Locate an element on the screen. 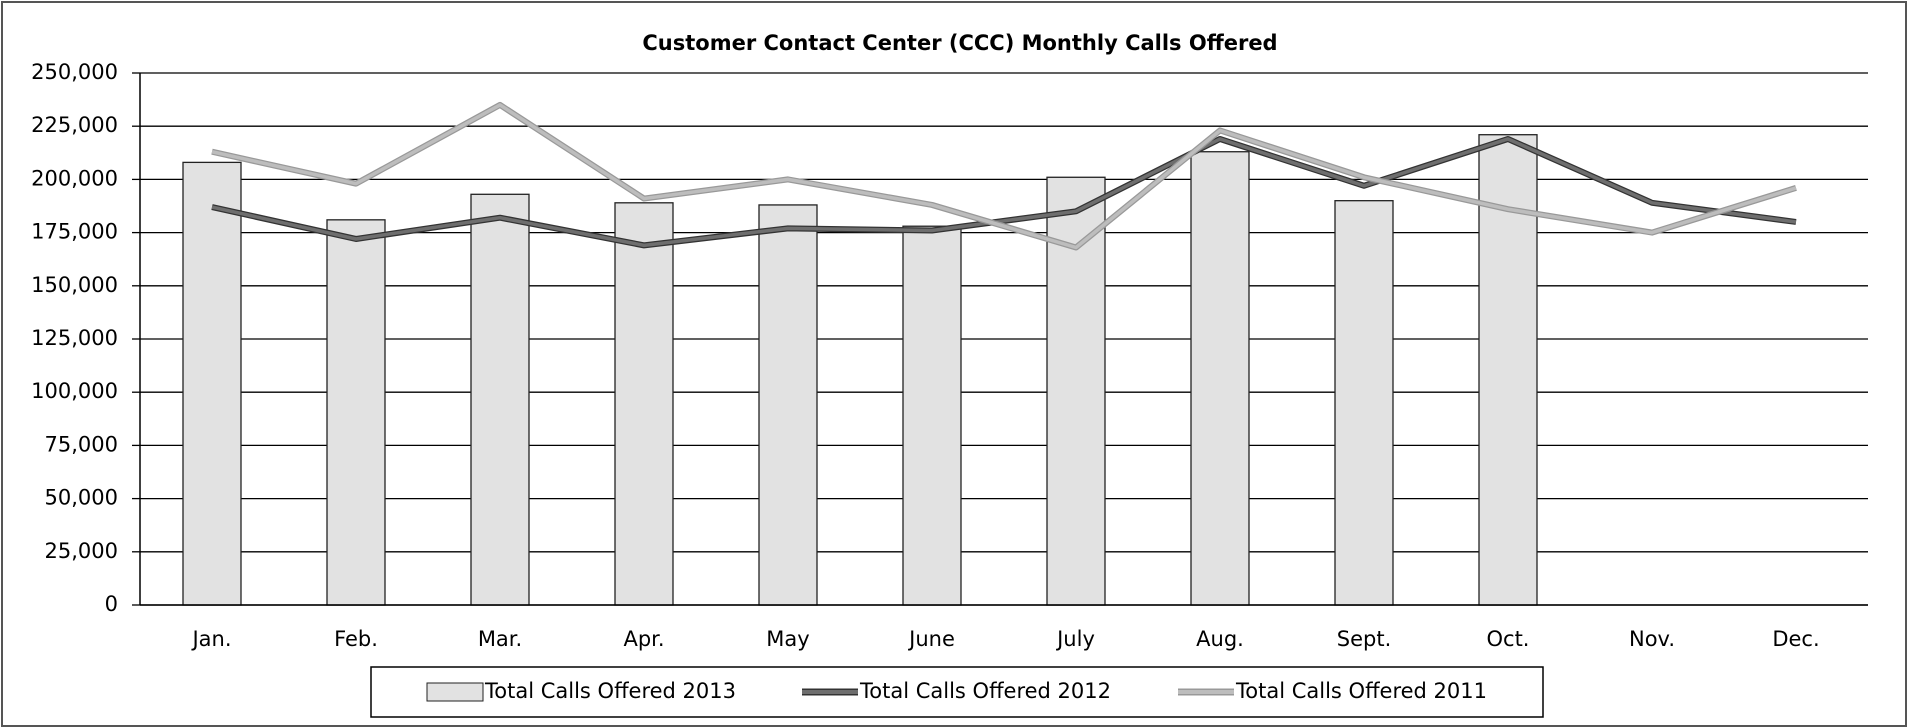 The height and width of the screenshot is (728, 1908). x-tick-label: Feb. is located at coordinates (356, 639).